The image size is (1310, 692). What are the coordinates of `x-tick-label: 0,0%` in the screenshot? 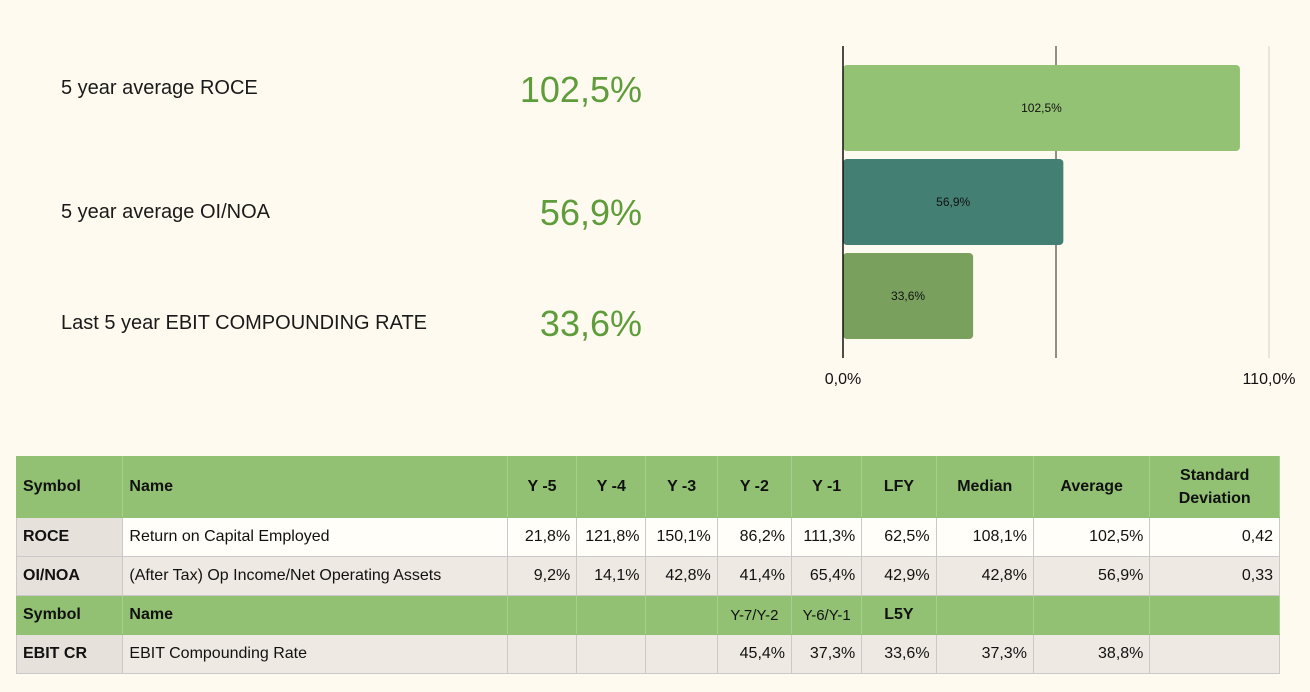 It's located at (843, 379).